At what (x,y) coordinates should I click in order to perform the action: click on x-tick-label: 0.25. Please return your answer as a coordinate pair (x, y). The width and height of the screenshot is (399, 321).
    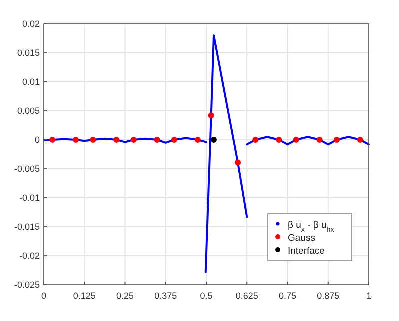
    Looking at the image, I should click on (125, 296).